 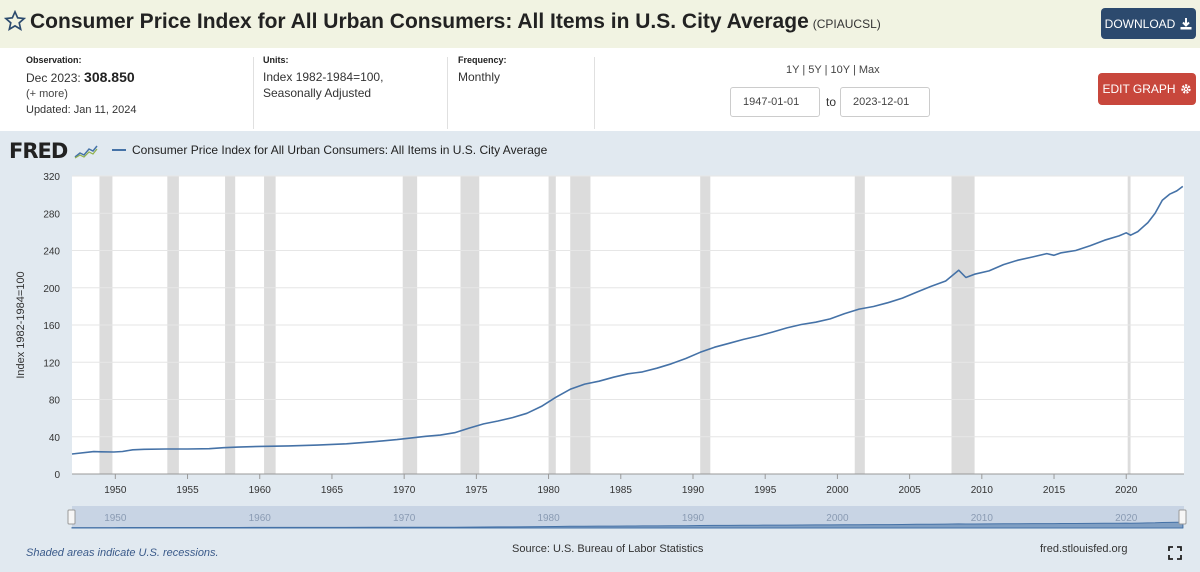 I want to click on start-date-input: 1947-01-01, so click(x=775, y=102).